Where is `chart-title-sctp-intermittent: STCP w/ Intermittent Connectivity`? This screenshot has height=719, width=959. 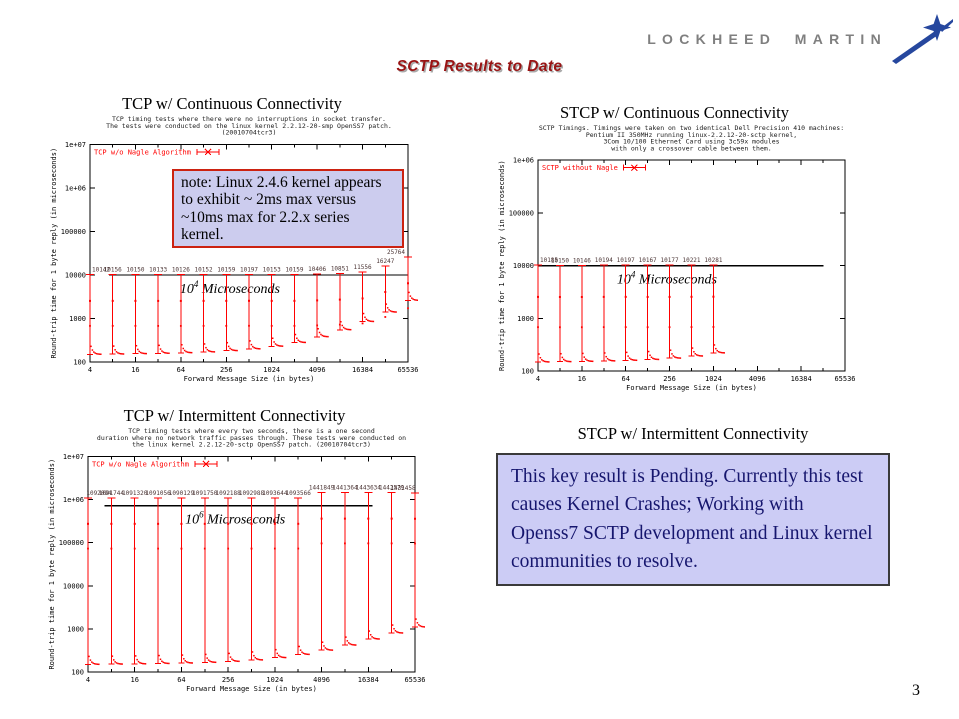 chart-title-sctp-intermittent: STCP w/ Intermittent Connectivity is located at coordinates (693, 433).